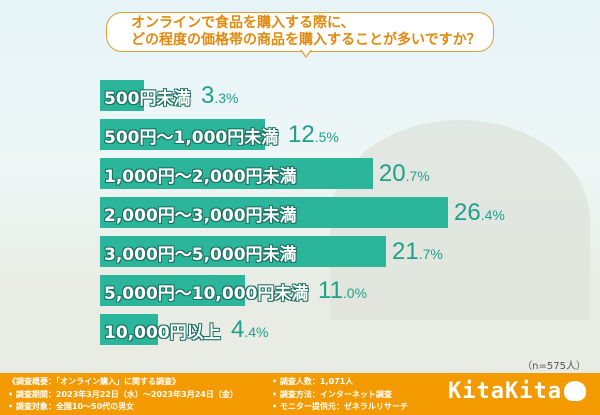 Image resolution: width=600 pixels, height=415 pixels. I want to click on question-line1: オンラインで食品を購入する際に、, so click(243, 23).